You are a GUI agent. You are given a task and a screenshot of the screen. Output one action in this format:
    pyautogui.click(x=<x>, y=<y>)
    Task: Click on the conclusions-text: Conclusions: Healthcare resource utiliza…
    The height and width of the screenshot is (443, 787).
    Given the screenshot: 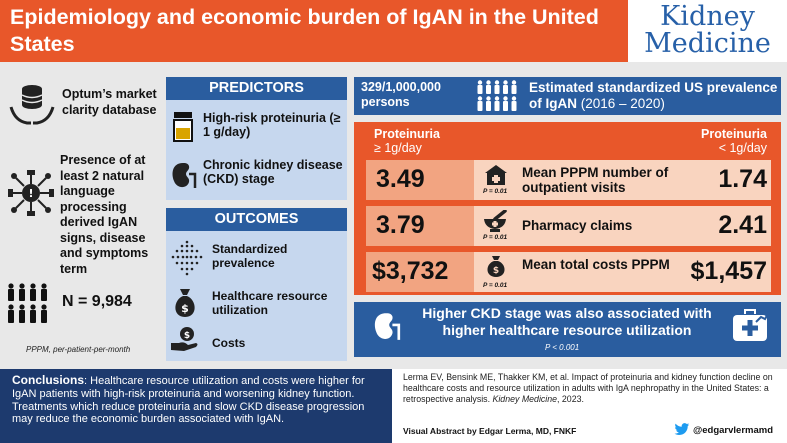 What is the action you would take?
    pyautogui.click(x=200, y=400)
    